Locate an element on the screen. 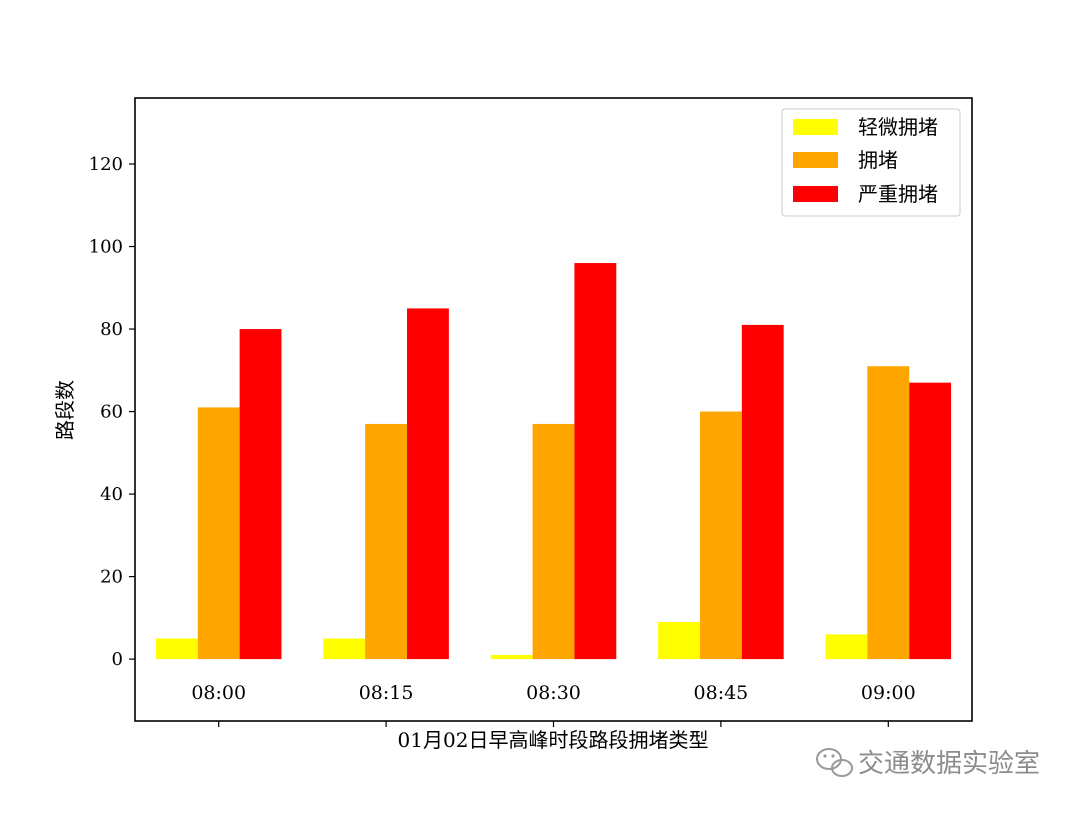 This screenshot has height=814, width=1080. y-axis-label: 路段数 is located at coordinates (65, 410).